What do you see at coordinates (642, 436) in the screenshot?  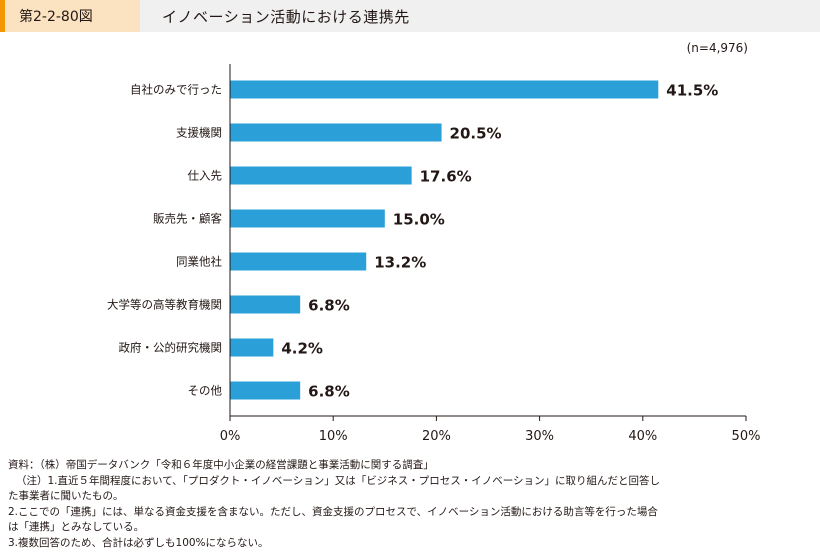 I see `x-tick-label: 40%` at bounding box center [642, 436].